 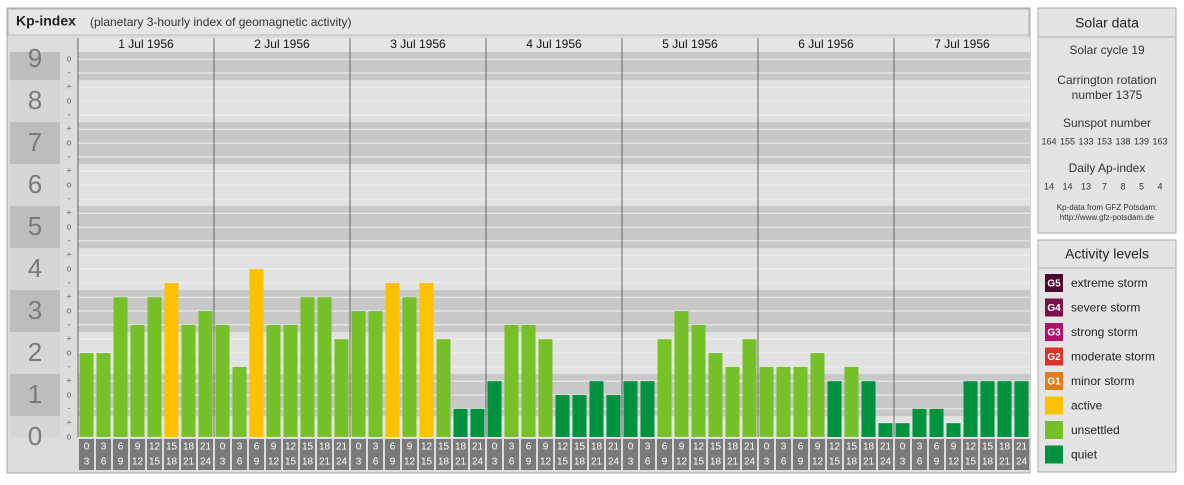 What do you see at coordinates (852, 462) in the screenshot?
I see `hour-end: 18` at bounding box center [852, 462].